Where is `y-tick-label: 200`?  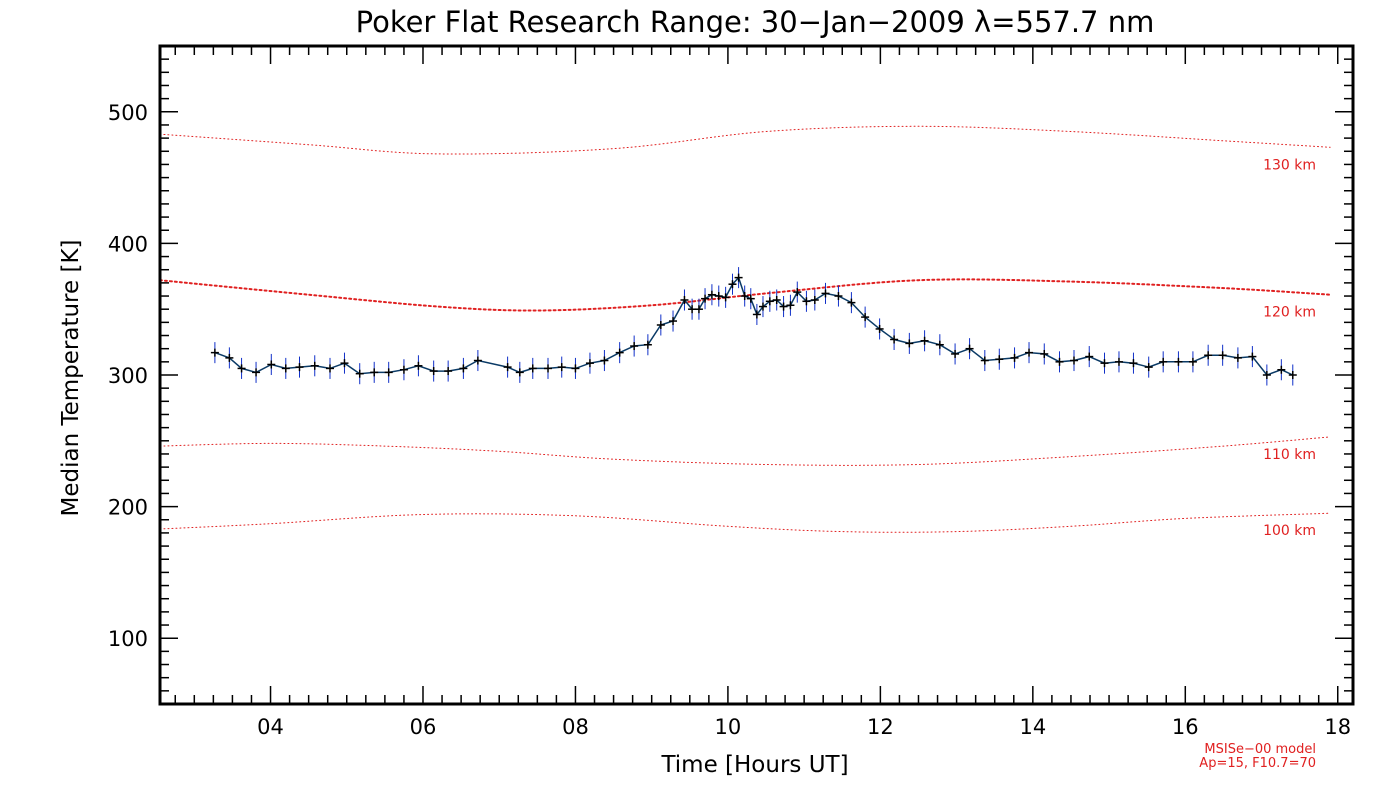 y-tick-label: 200 is located at coordinates (128, 508).